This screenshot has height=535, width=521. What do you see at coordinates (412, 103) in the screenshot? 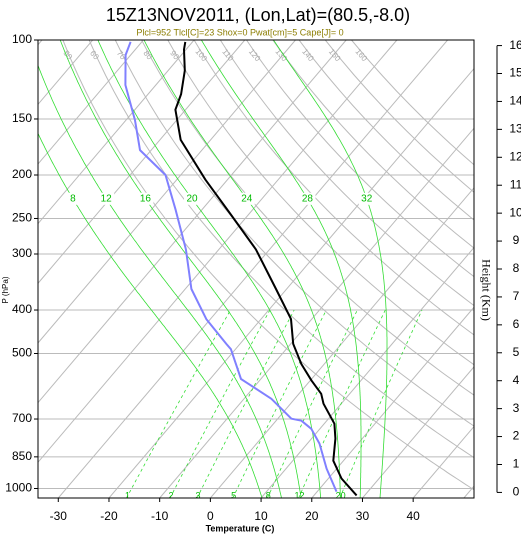
I see `dry-adiabat` at bounding box center [412, 103].